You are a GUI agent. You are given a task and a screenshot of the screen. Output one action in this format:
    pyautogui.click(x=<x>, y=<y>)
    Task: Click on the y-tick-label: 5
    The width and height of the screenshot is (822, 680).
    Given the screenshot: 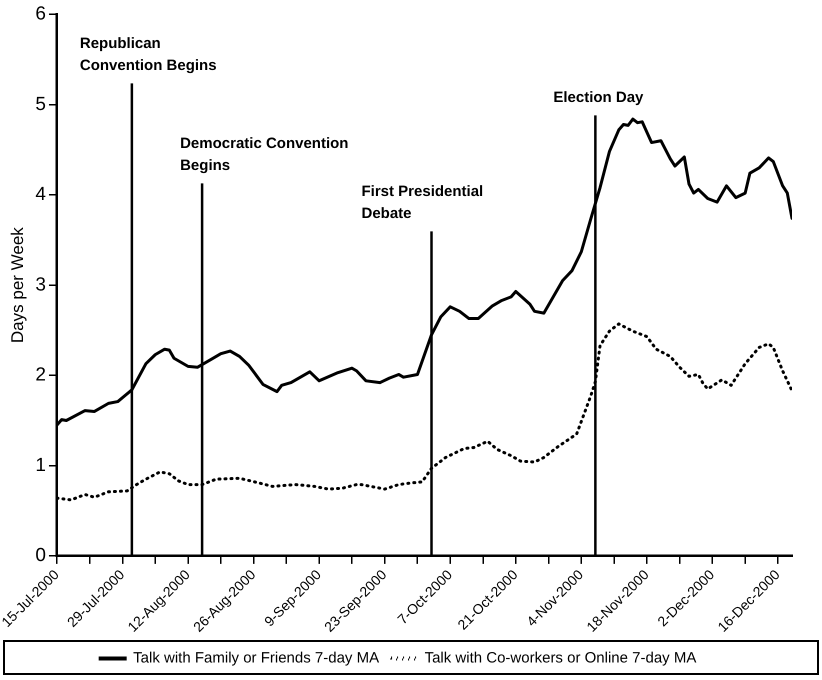 What is the action you would take?
    pyautogui.click(x=40, y=104)
    